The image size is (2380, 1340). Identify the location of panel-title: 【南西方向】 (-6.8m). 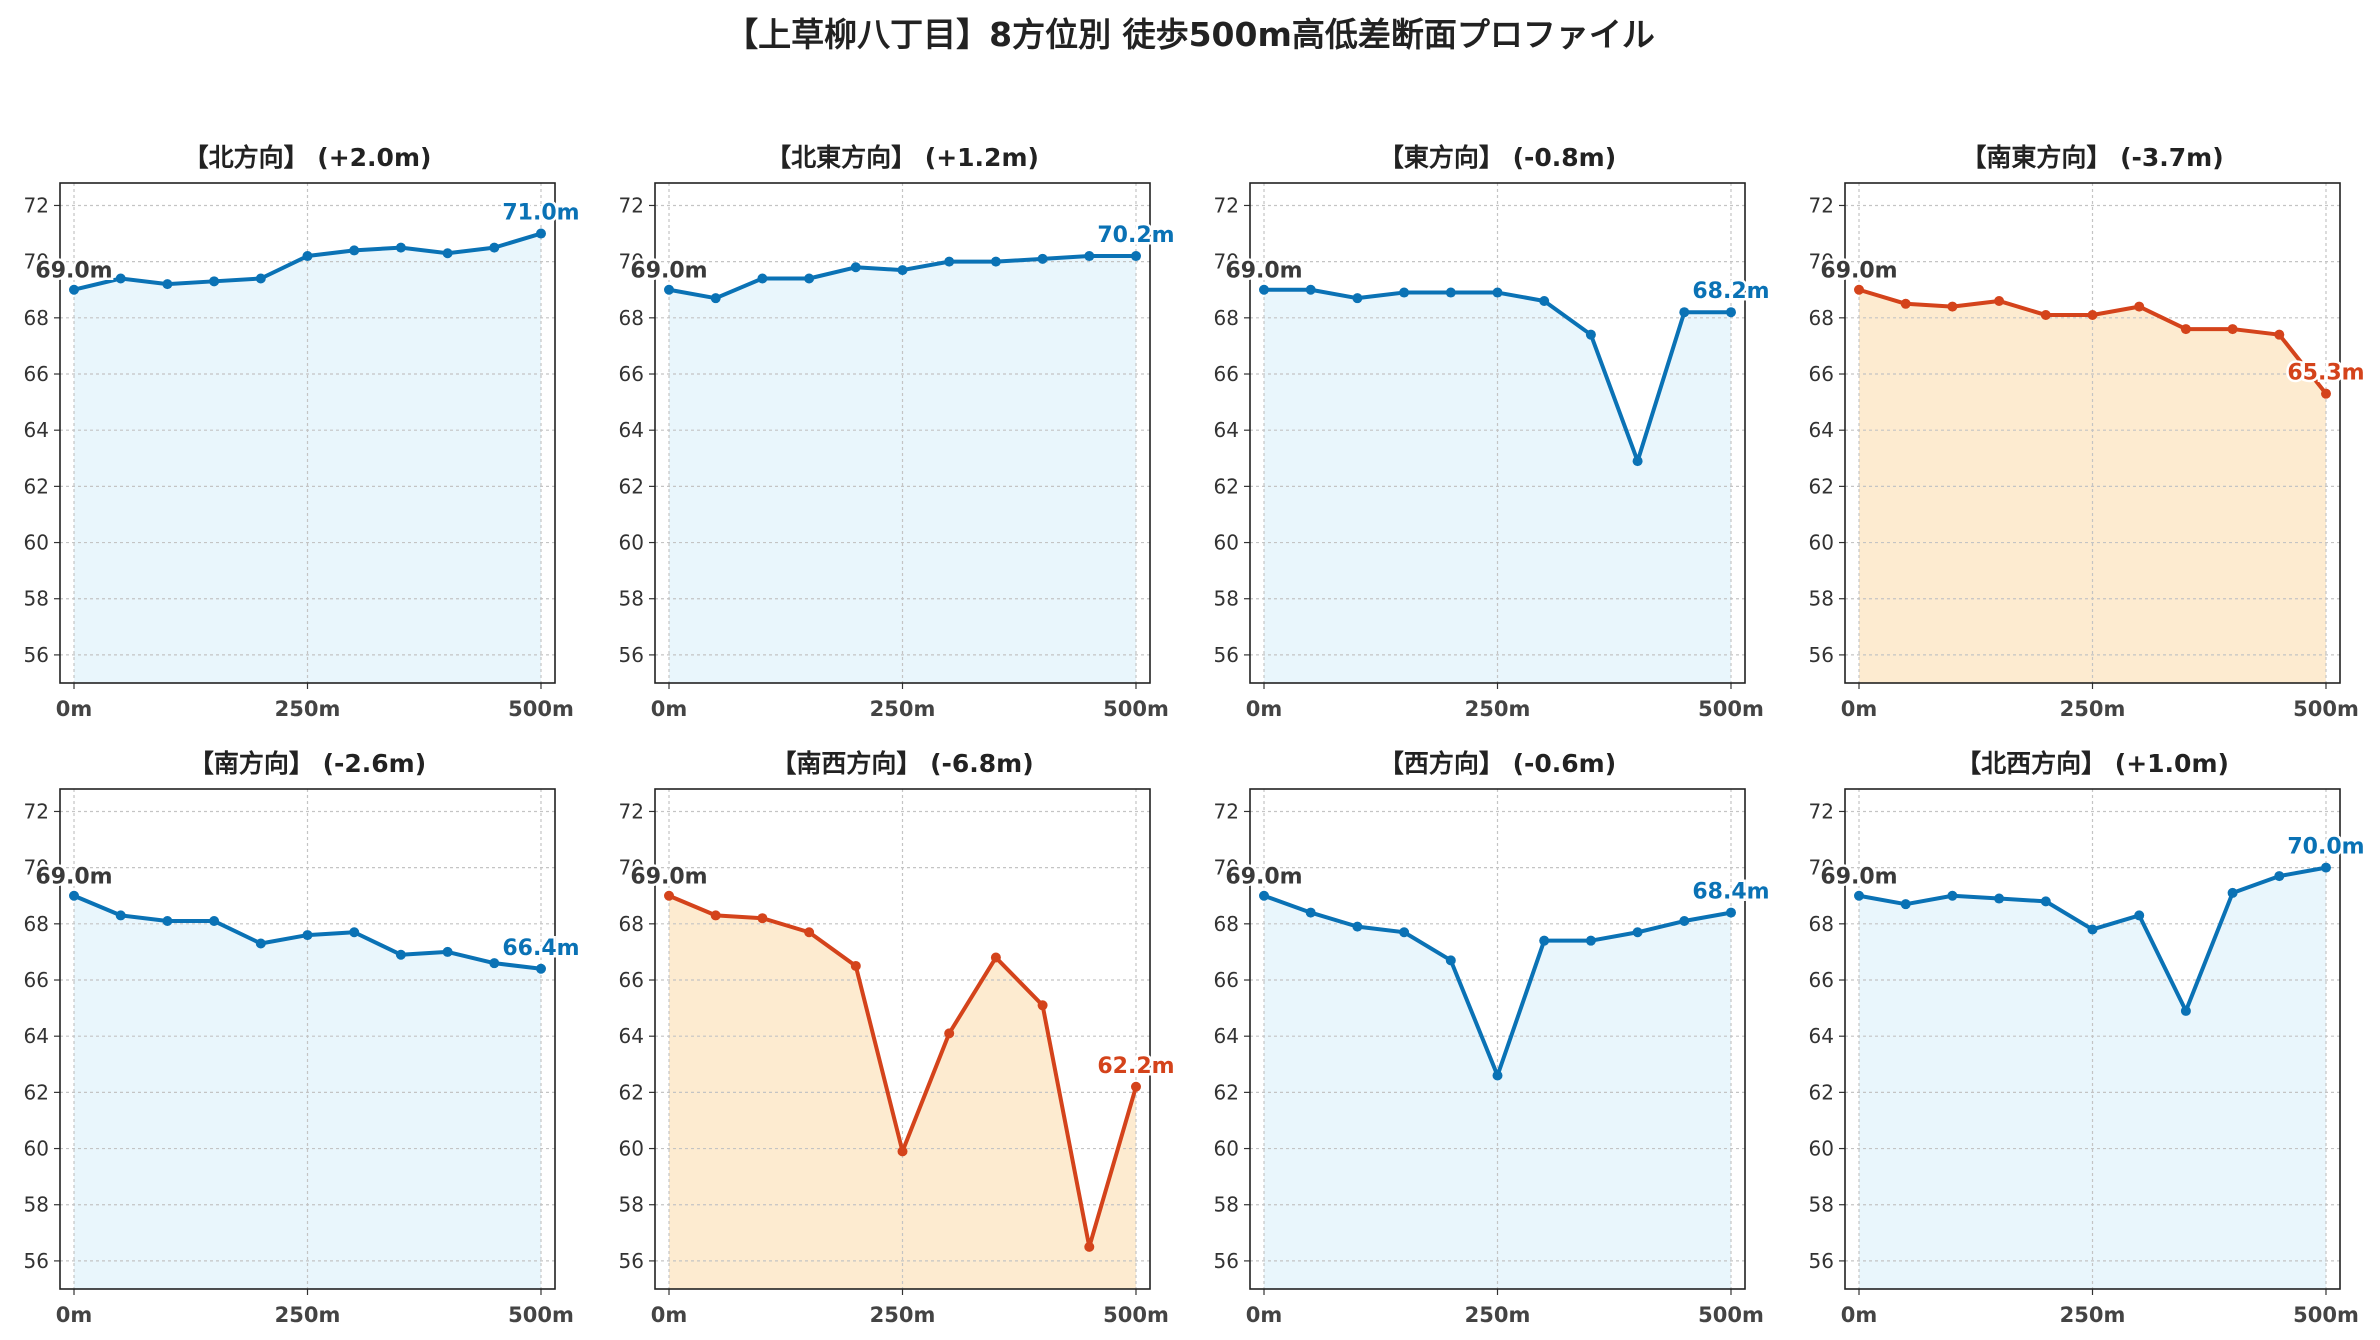
(902, 763).